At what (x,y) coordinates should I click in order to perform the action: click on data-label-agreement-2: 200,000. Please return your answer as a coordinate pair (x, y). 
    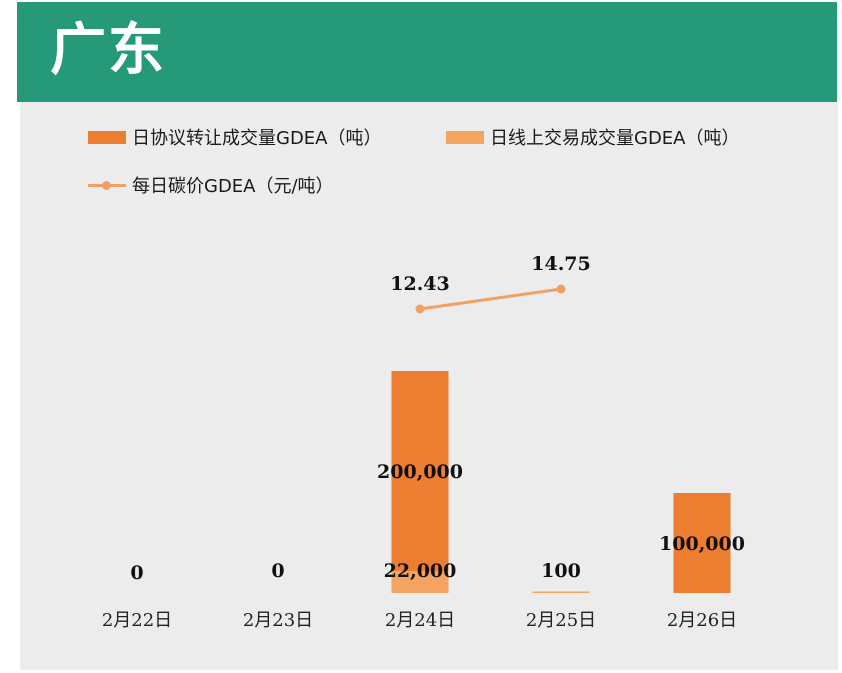
    Looking at the image, I should click on (420, 472).